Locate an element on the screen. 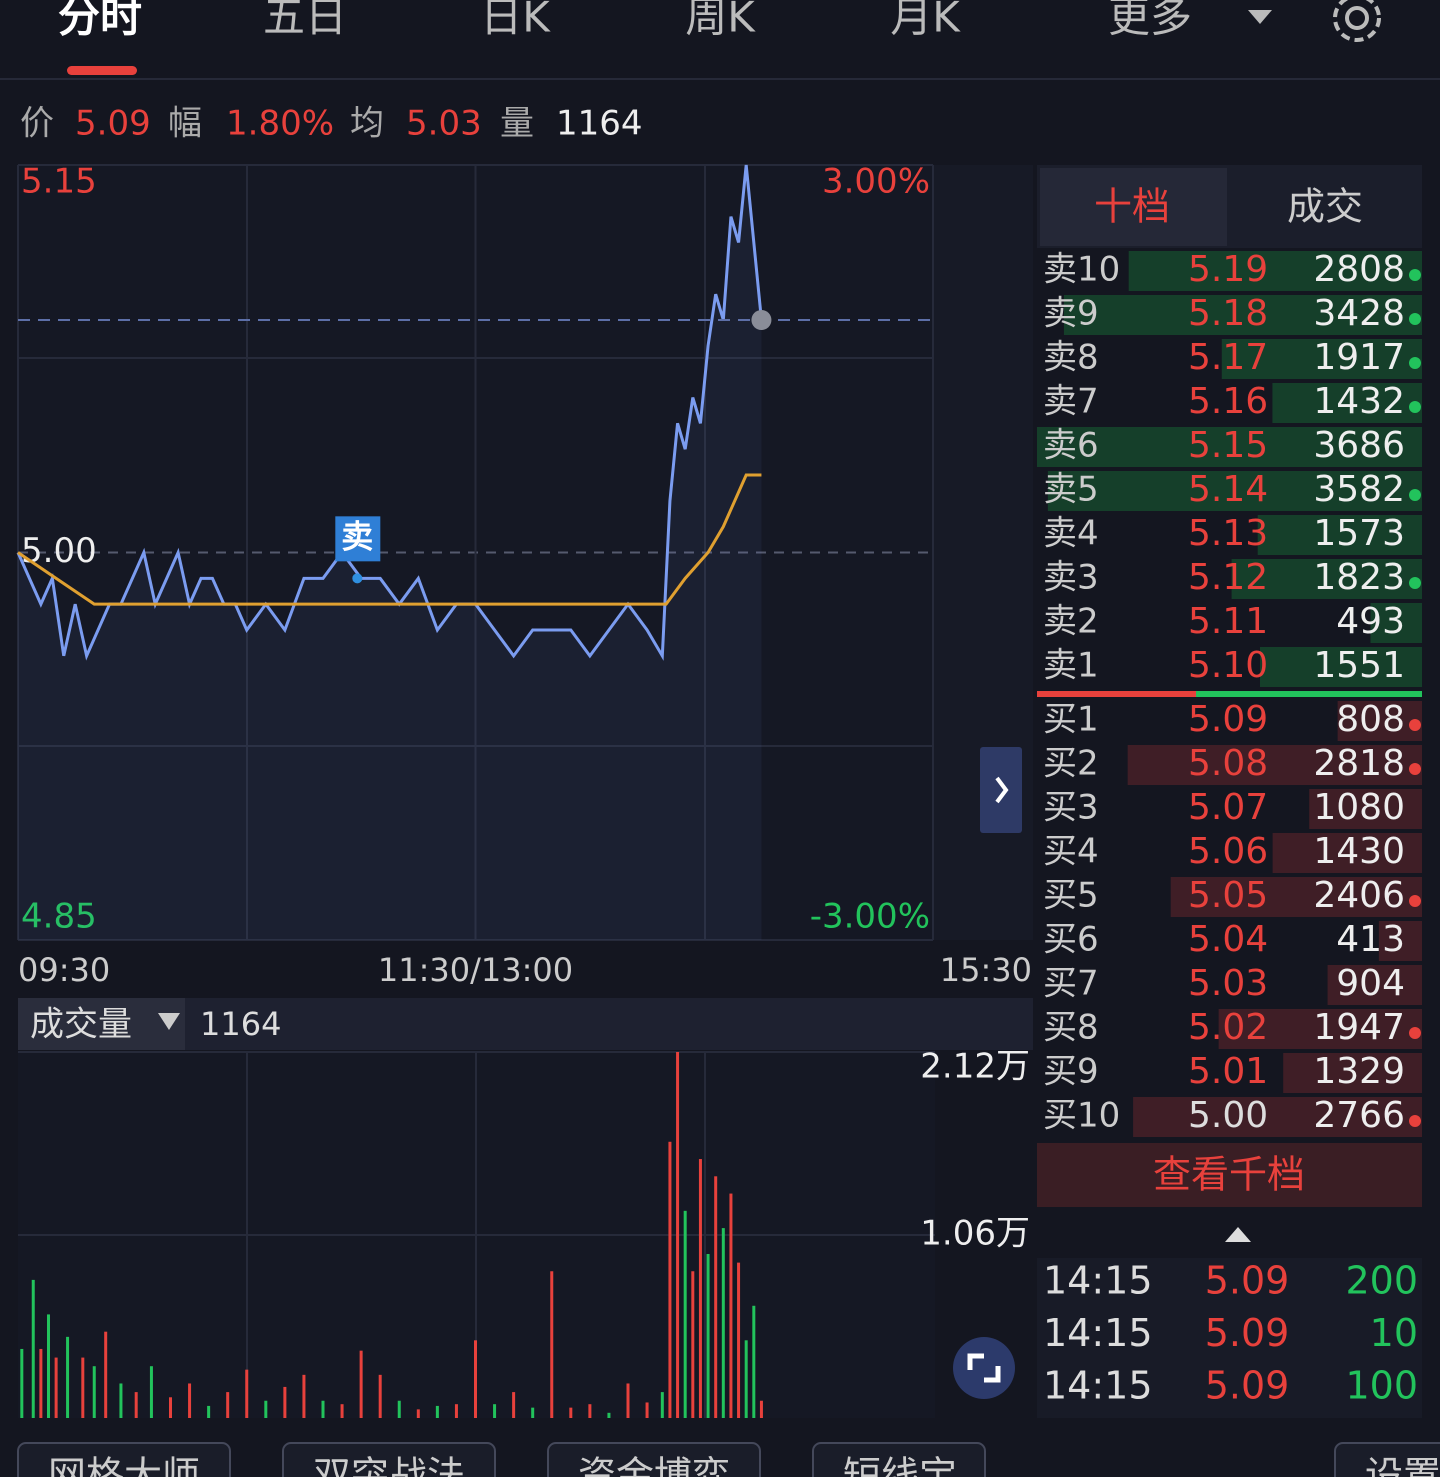 The width and height of the screenshot is (1440, 1477). level-price: 5.14 is located at coordinates (1228, 489).